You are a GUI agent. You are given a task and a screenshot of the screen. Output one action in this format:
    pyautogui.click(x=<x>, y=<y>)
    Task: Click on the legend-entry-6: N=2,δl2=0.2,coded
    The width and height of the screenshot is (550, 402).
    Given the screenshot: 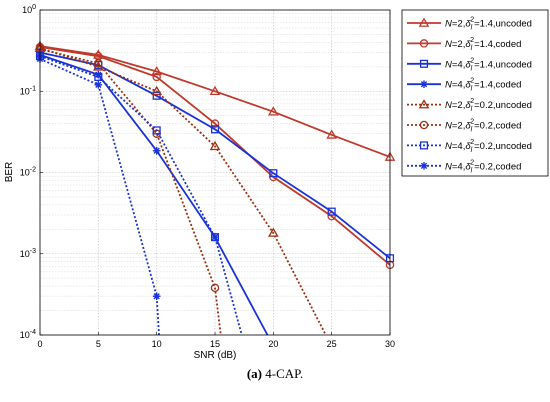 What is the action you would take?
    pyautogui.click(x=464, y=126)
    